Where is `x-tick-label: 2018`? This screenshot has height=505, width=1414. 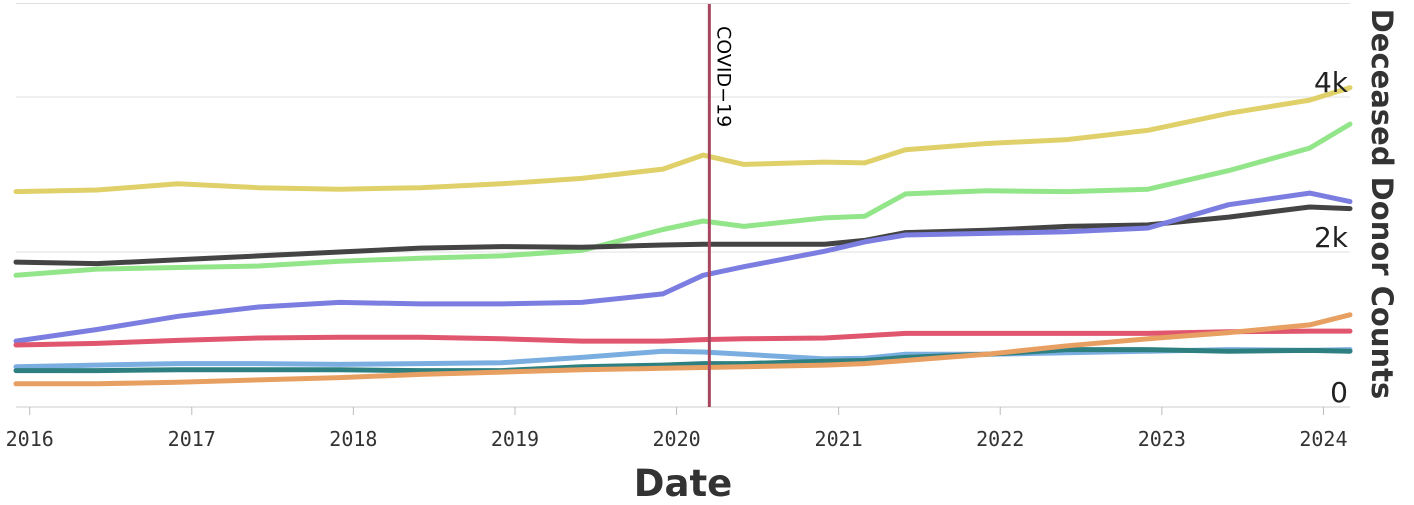
x-tick-label: 2018 is located at coordinates (353, 439).